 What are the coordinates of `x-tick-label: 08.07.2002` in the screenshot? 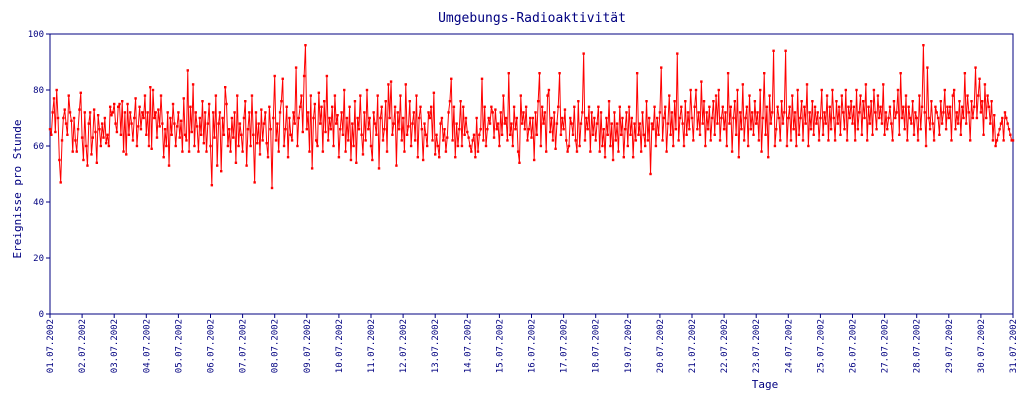 It's located at (276, 346).